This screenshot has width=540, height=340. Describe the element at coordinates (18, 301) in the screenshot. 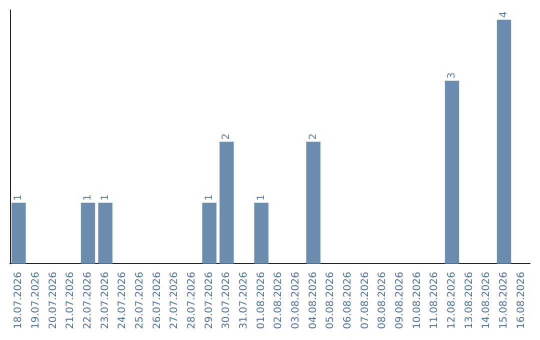

I see `x-tick-label: 18.07.2026` at that location.